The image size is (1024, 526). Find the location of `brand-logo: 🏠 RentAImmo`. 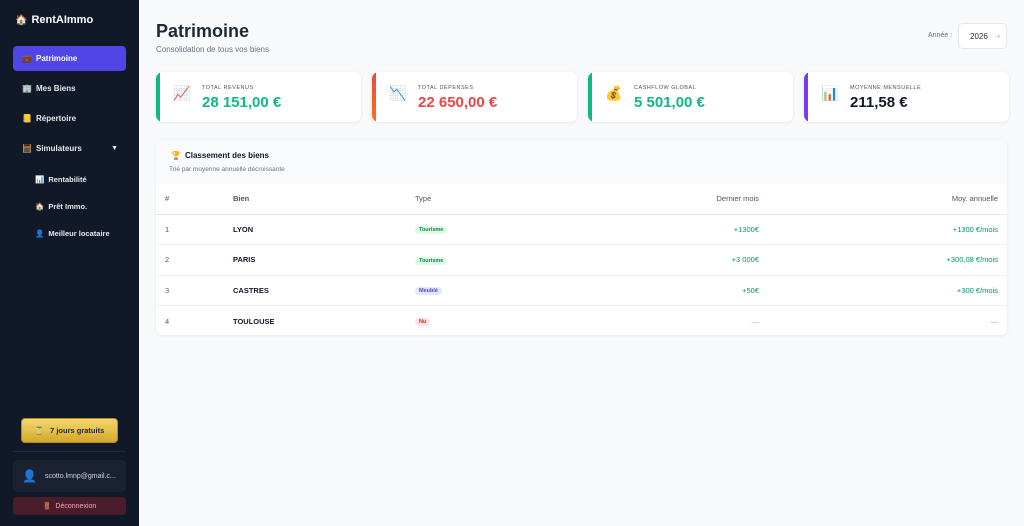

brand-logo: 🏠 RentAImmo is located at coordinates (54, 20).